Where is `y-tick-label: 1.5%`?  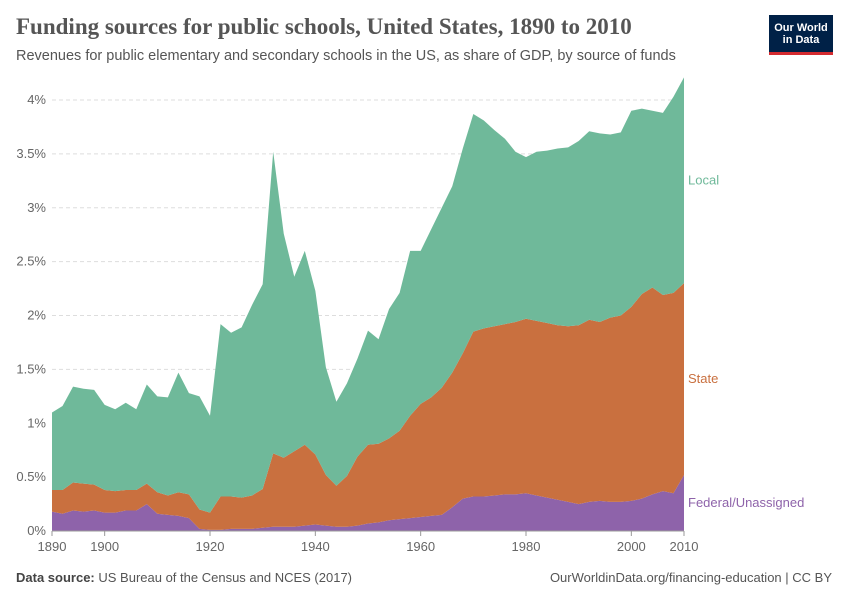
y-tick-label: 1.5% is located at coordinates (31, 368).